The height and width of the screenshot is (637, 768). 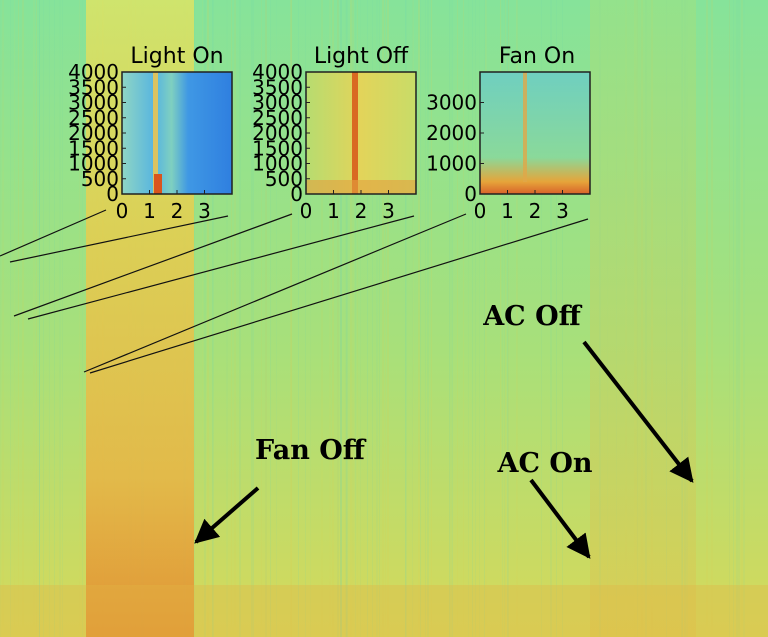 What do you see at coordinates (355, 133) in the screenshot?
I see `light-off-transient` at bounding box center [355, 133].